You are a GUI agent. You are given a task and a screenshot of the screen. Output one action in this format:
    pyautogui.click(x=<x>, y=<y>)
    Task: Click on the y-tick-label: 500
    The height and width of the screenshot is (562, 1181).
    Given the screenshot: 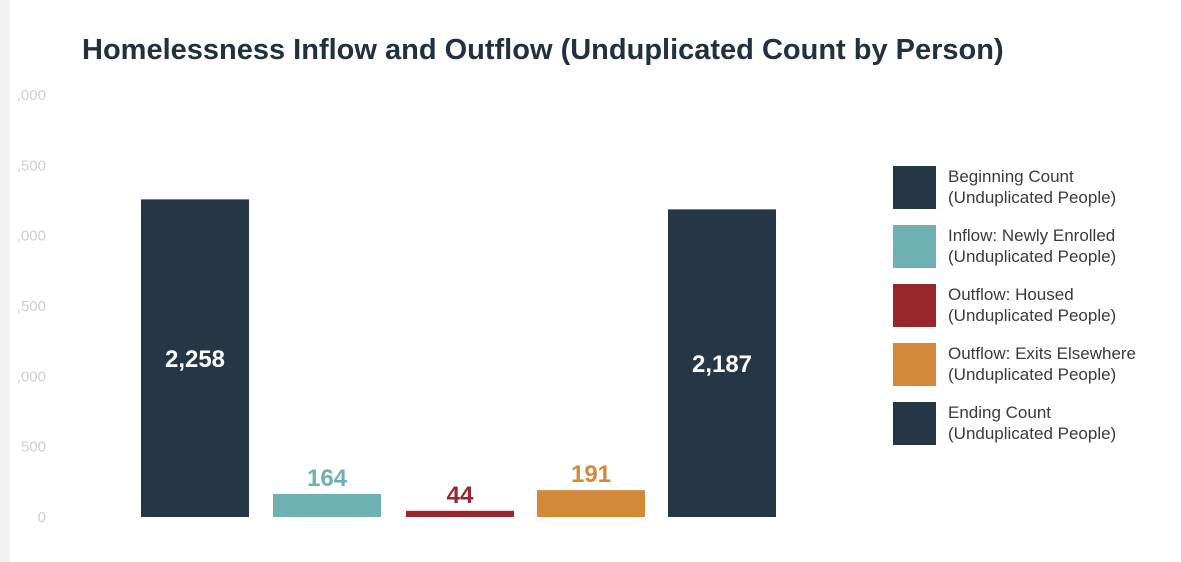 What is the action you would take?
    pyautogui.click(x=33, y=447)
    